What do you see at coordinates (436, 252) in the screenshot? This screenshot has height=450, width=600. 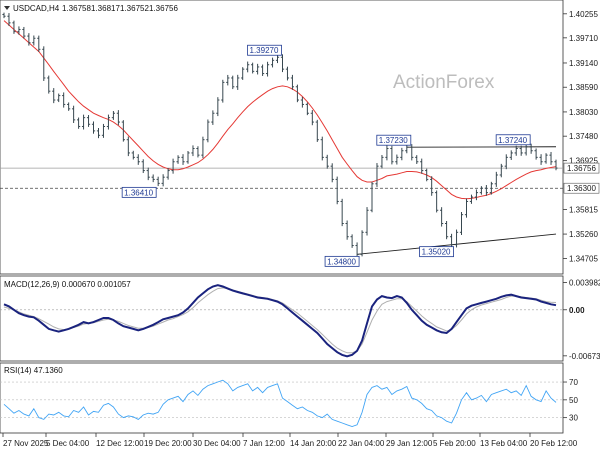 I see `swing-label-text: 1.35020` at bounding box center [436, 252].